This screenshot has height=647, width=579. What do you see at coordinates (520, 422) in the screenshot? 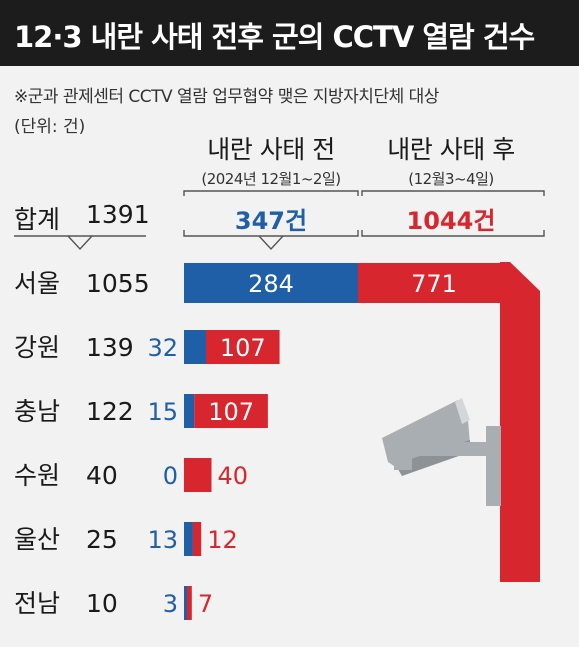
I see `after-connector-band` at bounding box center [520, 422].